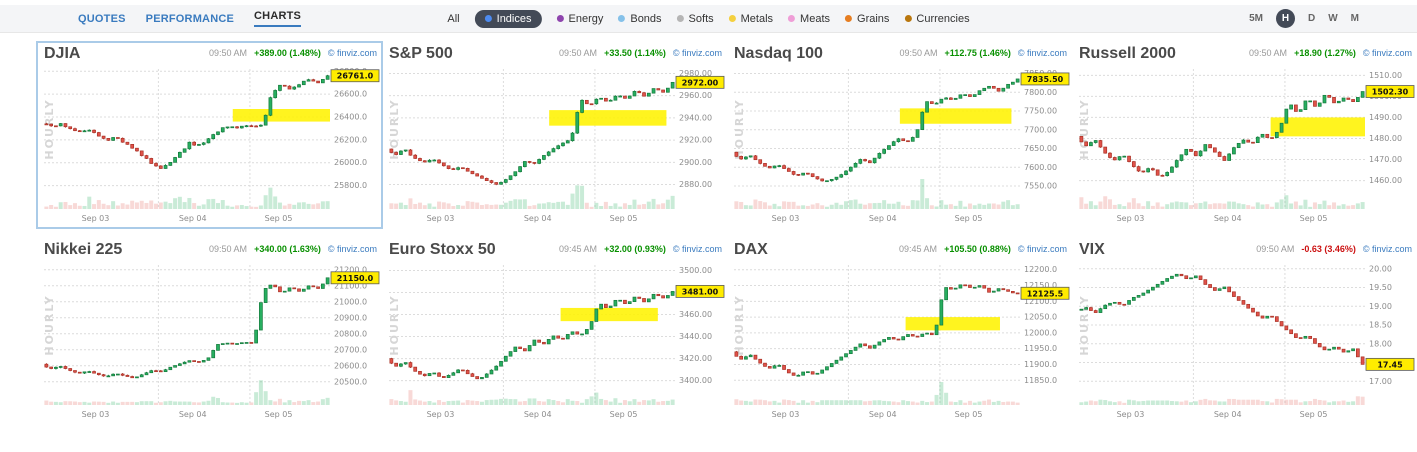 Image resolution: width=1417 pixels, height=452 pixels. I want to click on timeframe-selector: 5M H D W M, so click(1333, 18).